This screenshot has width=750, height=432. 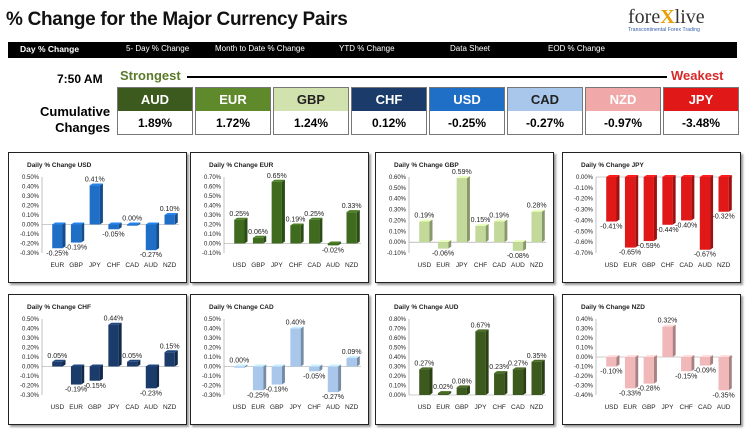 I want to click on category-label: EUR, so click(x=258, y=407).